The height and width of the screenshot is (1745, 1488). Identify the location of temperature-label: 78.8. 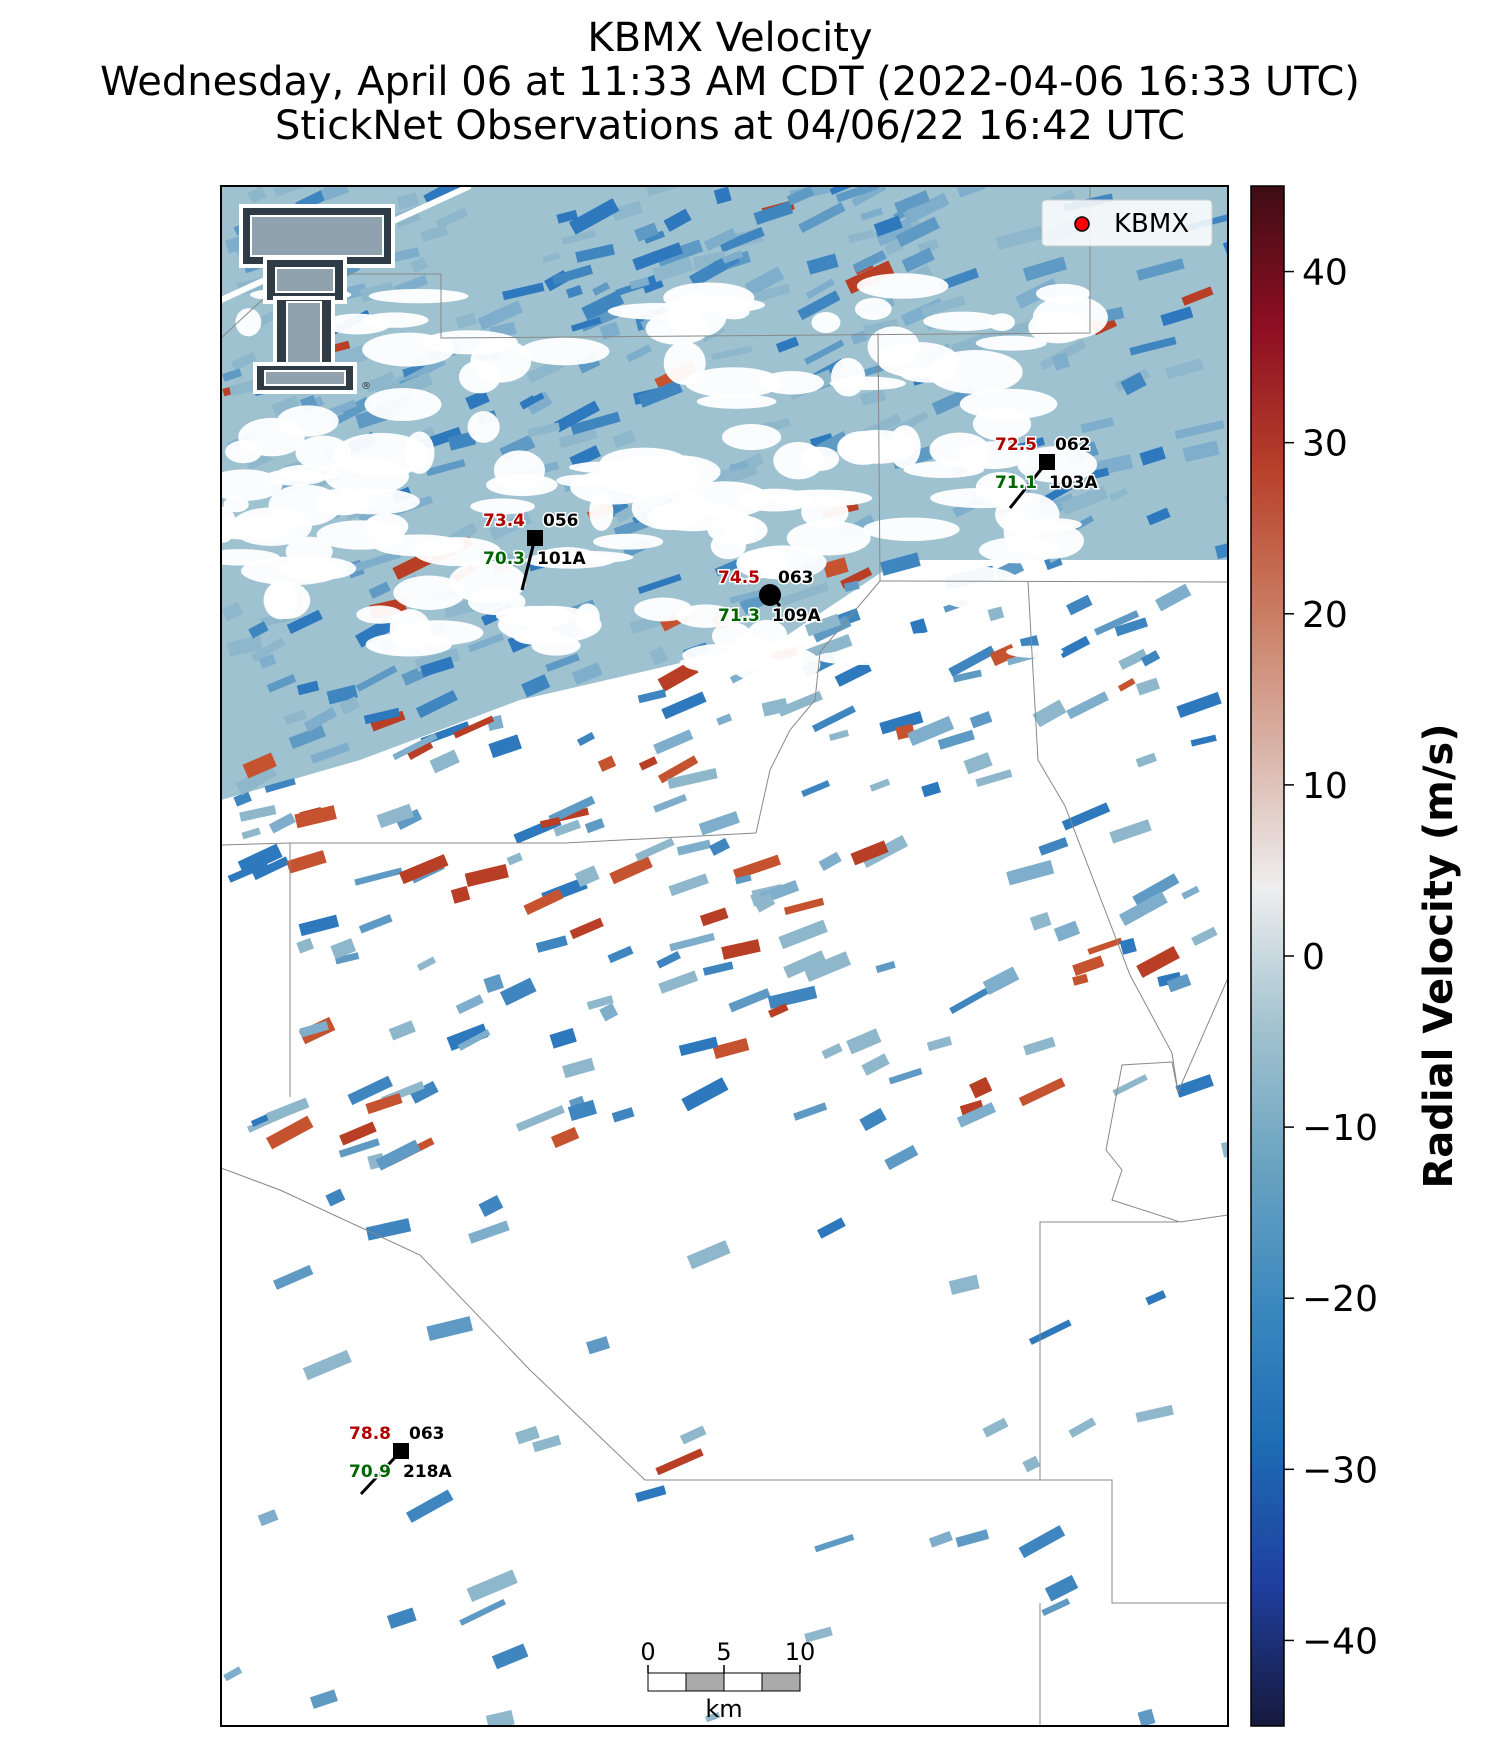
(370, 1434).